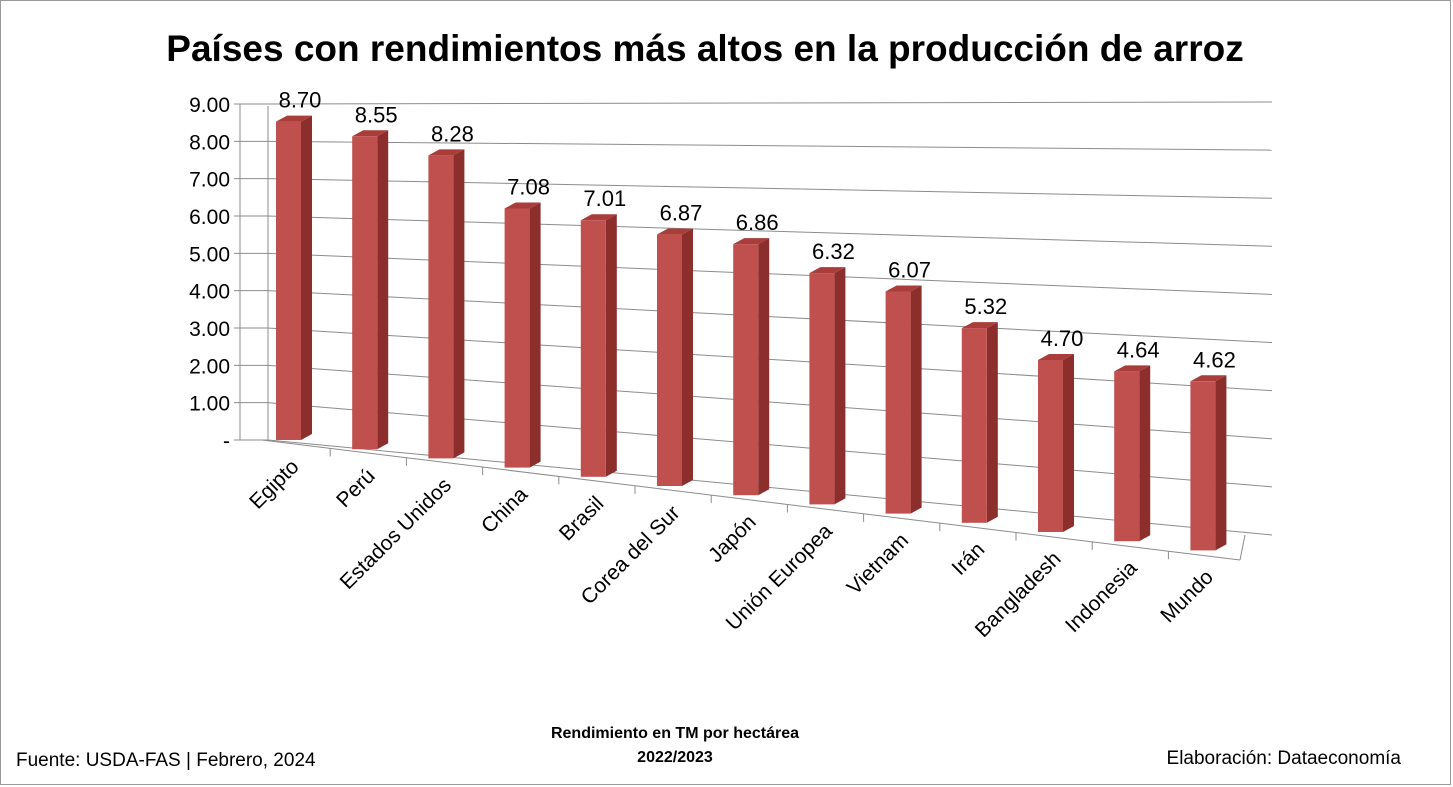 This screenshot has width=1453, height=787. Describe the element at coordinates (581, 518) in the screenshot. I see `x-tick-label: Brasil` at that location.